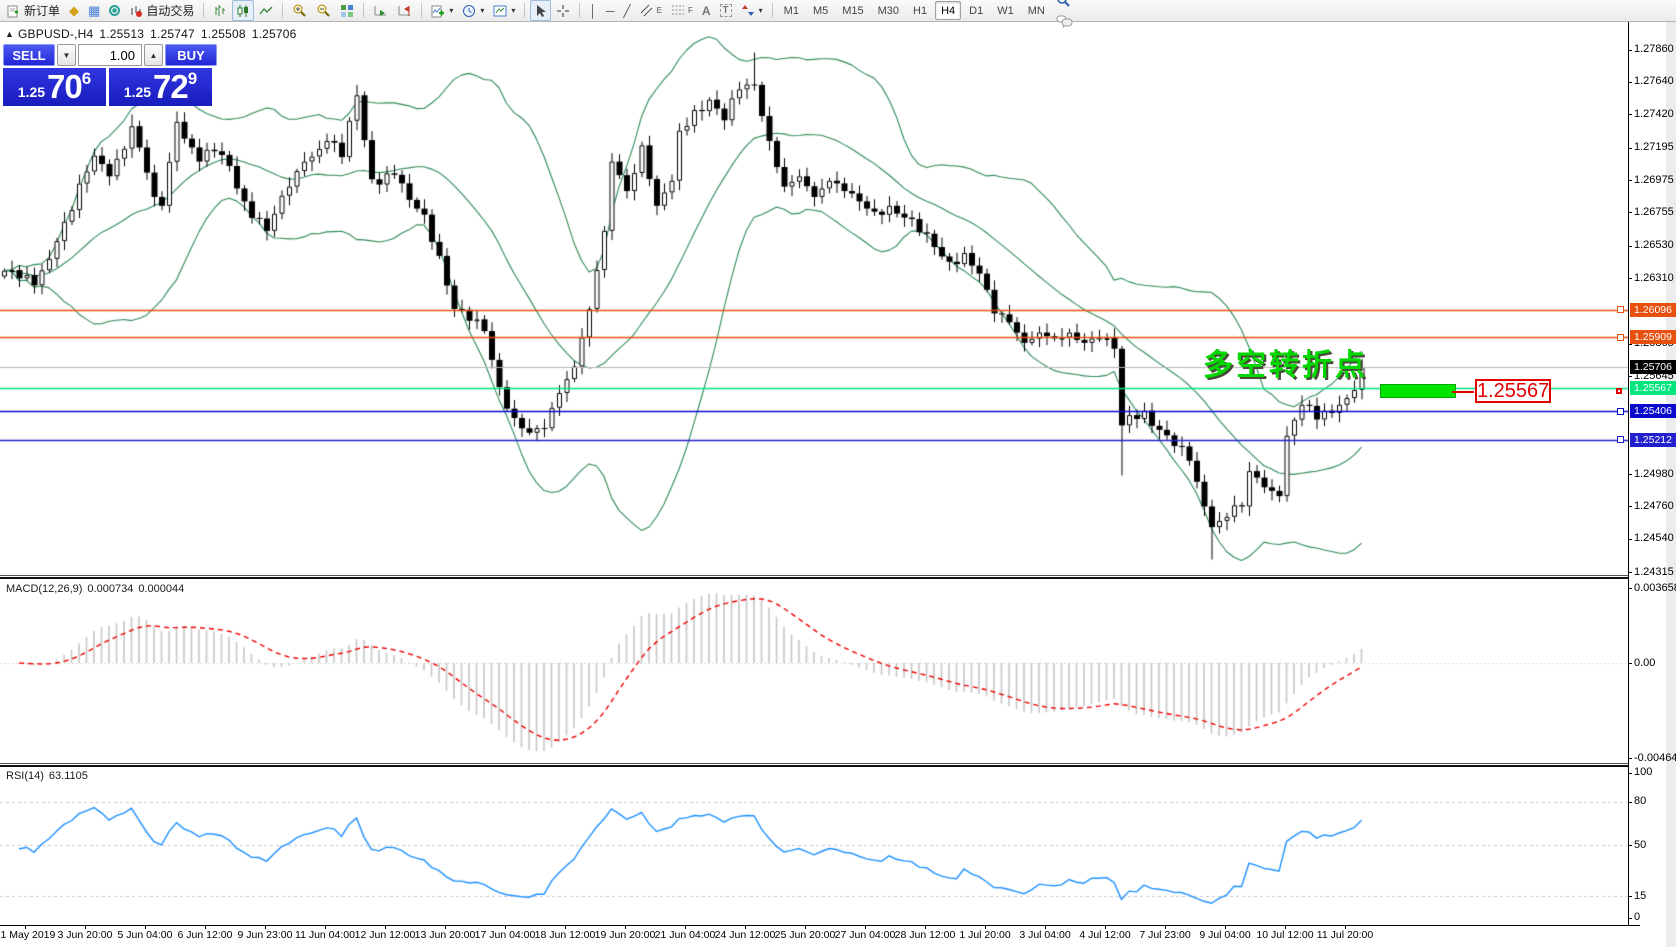 The width and height of the screenshot is (1676, 947). I want to click on vertical-line-tool: │, so click(593, 10).